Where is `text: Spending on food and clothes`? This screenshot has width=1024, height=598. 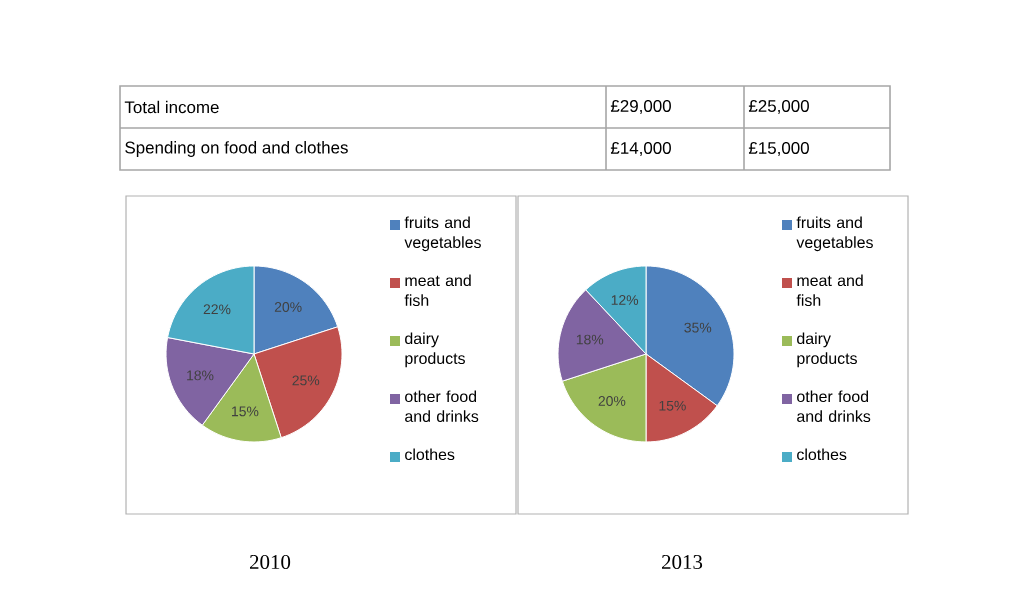 text: Spending on food and clothes is located at coordinates (236, 149).